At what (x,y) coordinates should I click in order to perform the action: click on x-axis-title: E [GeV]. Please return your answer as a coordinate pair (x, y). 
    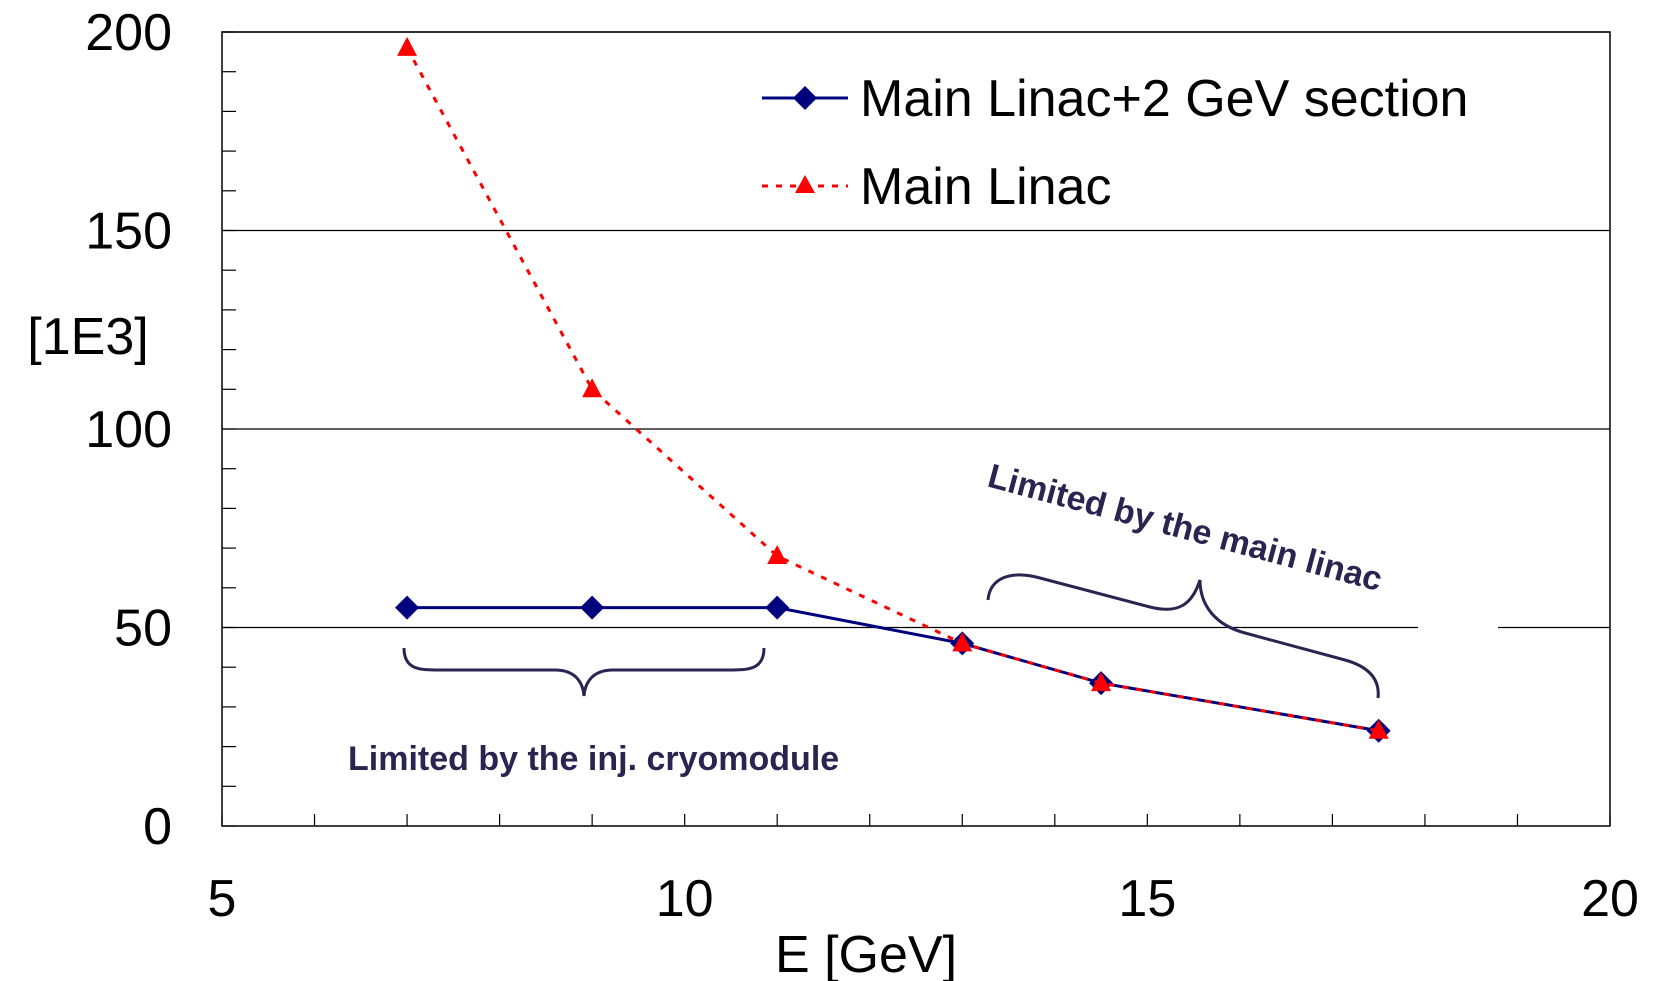
    Looking at the image, I should click on (866, 953).